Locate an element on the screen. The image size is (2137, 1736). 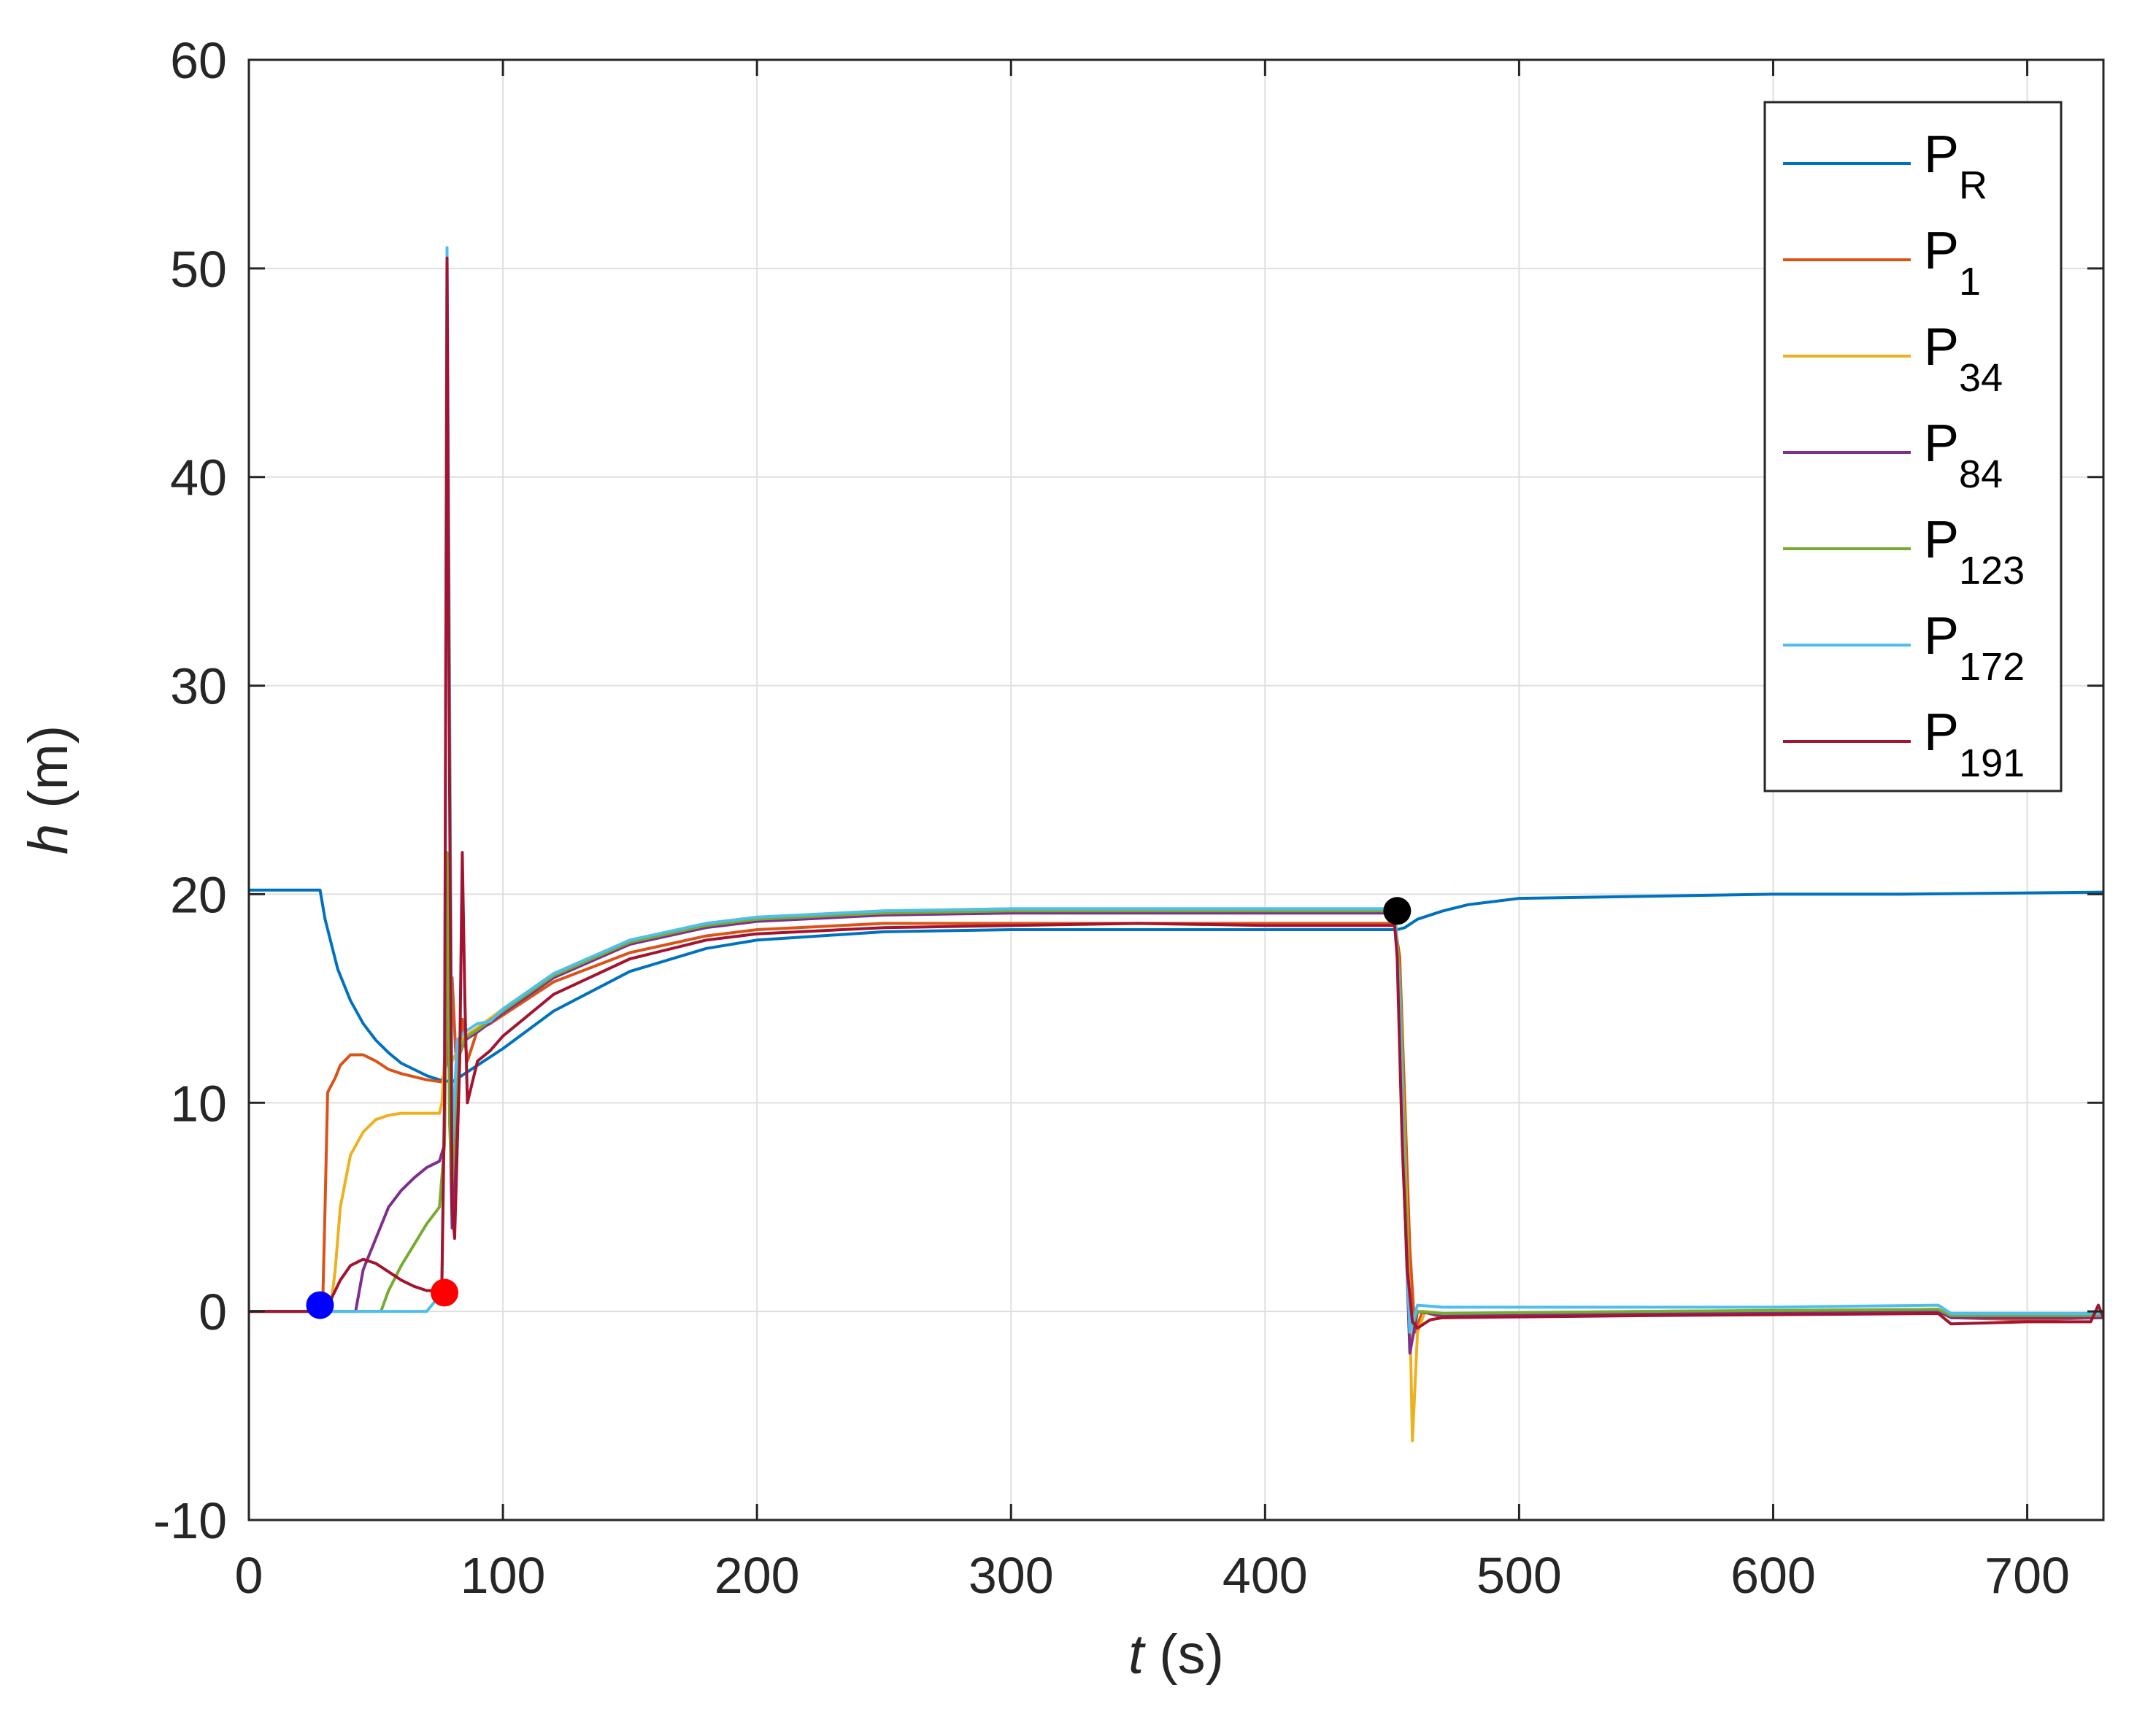
legend-box is located at coordinates (1913, 446).